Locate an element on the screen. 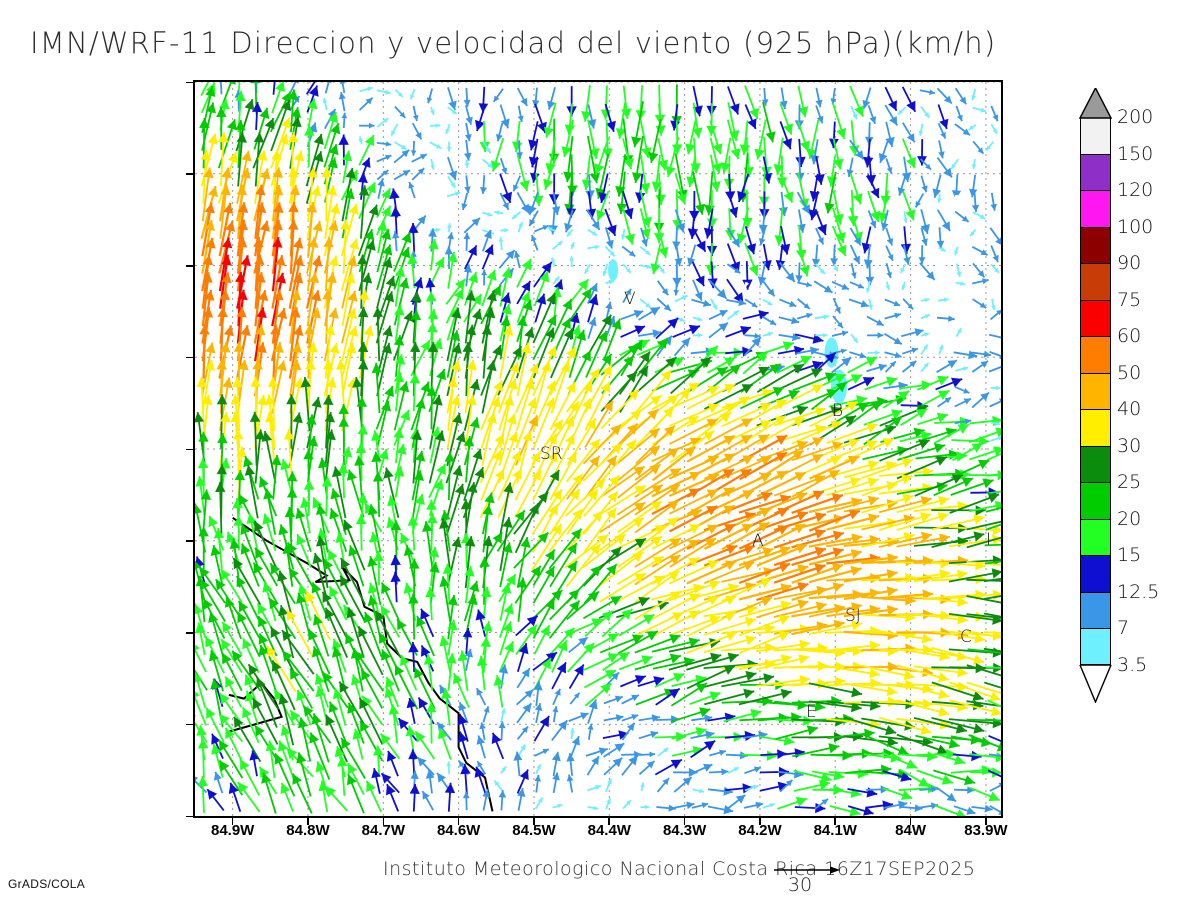 This screenshot has height=900, width=1200. colorbar-segment is located at coordinates (1095, 390).